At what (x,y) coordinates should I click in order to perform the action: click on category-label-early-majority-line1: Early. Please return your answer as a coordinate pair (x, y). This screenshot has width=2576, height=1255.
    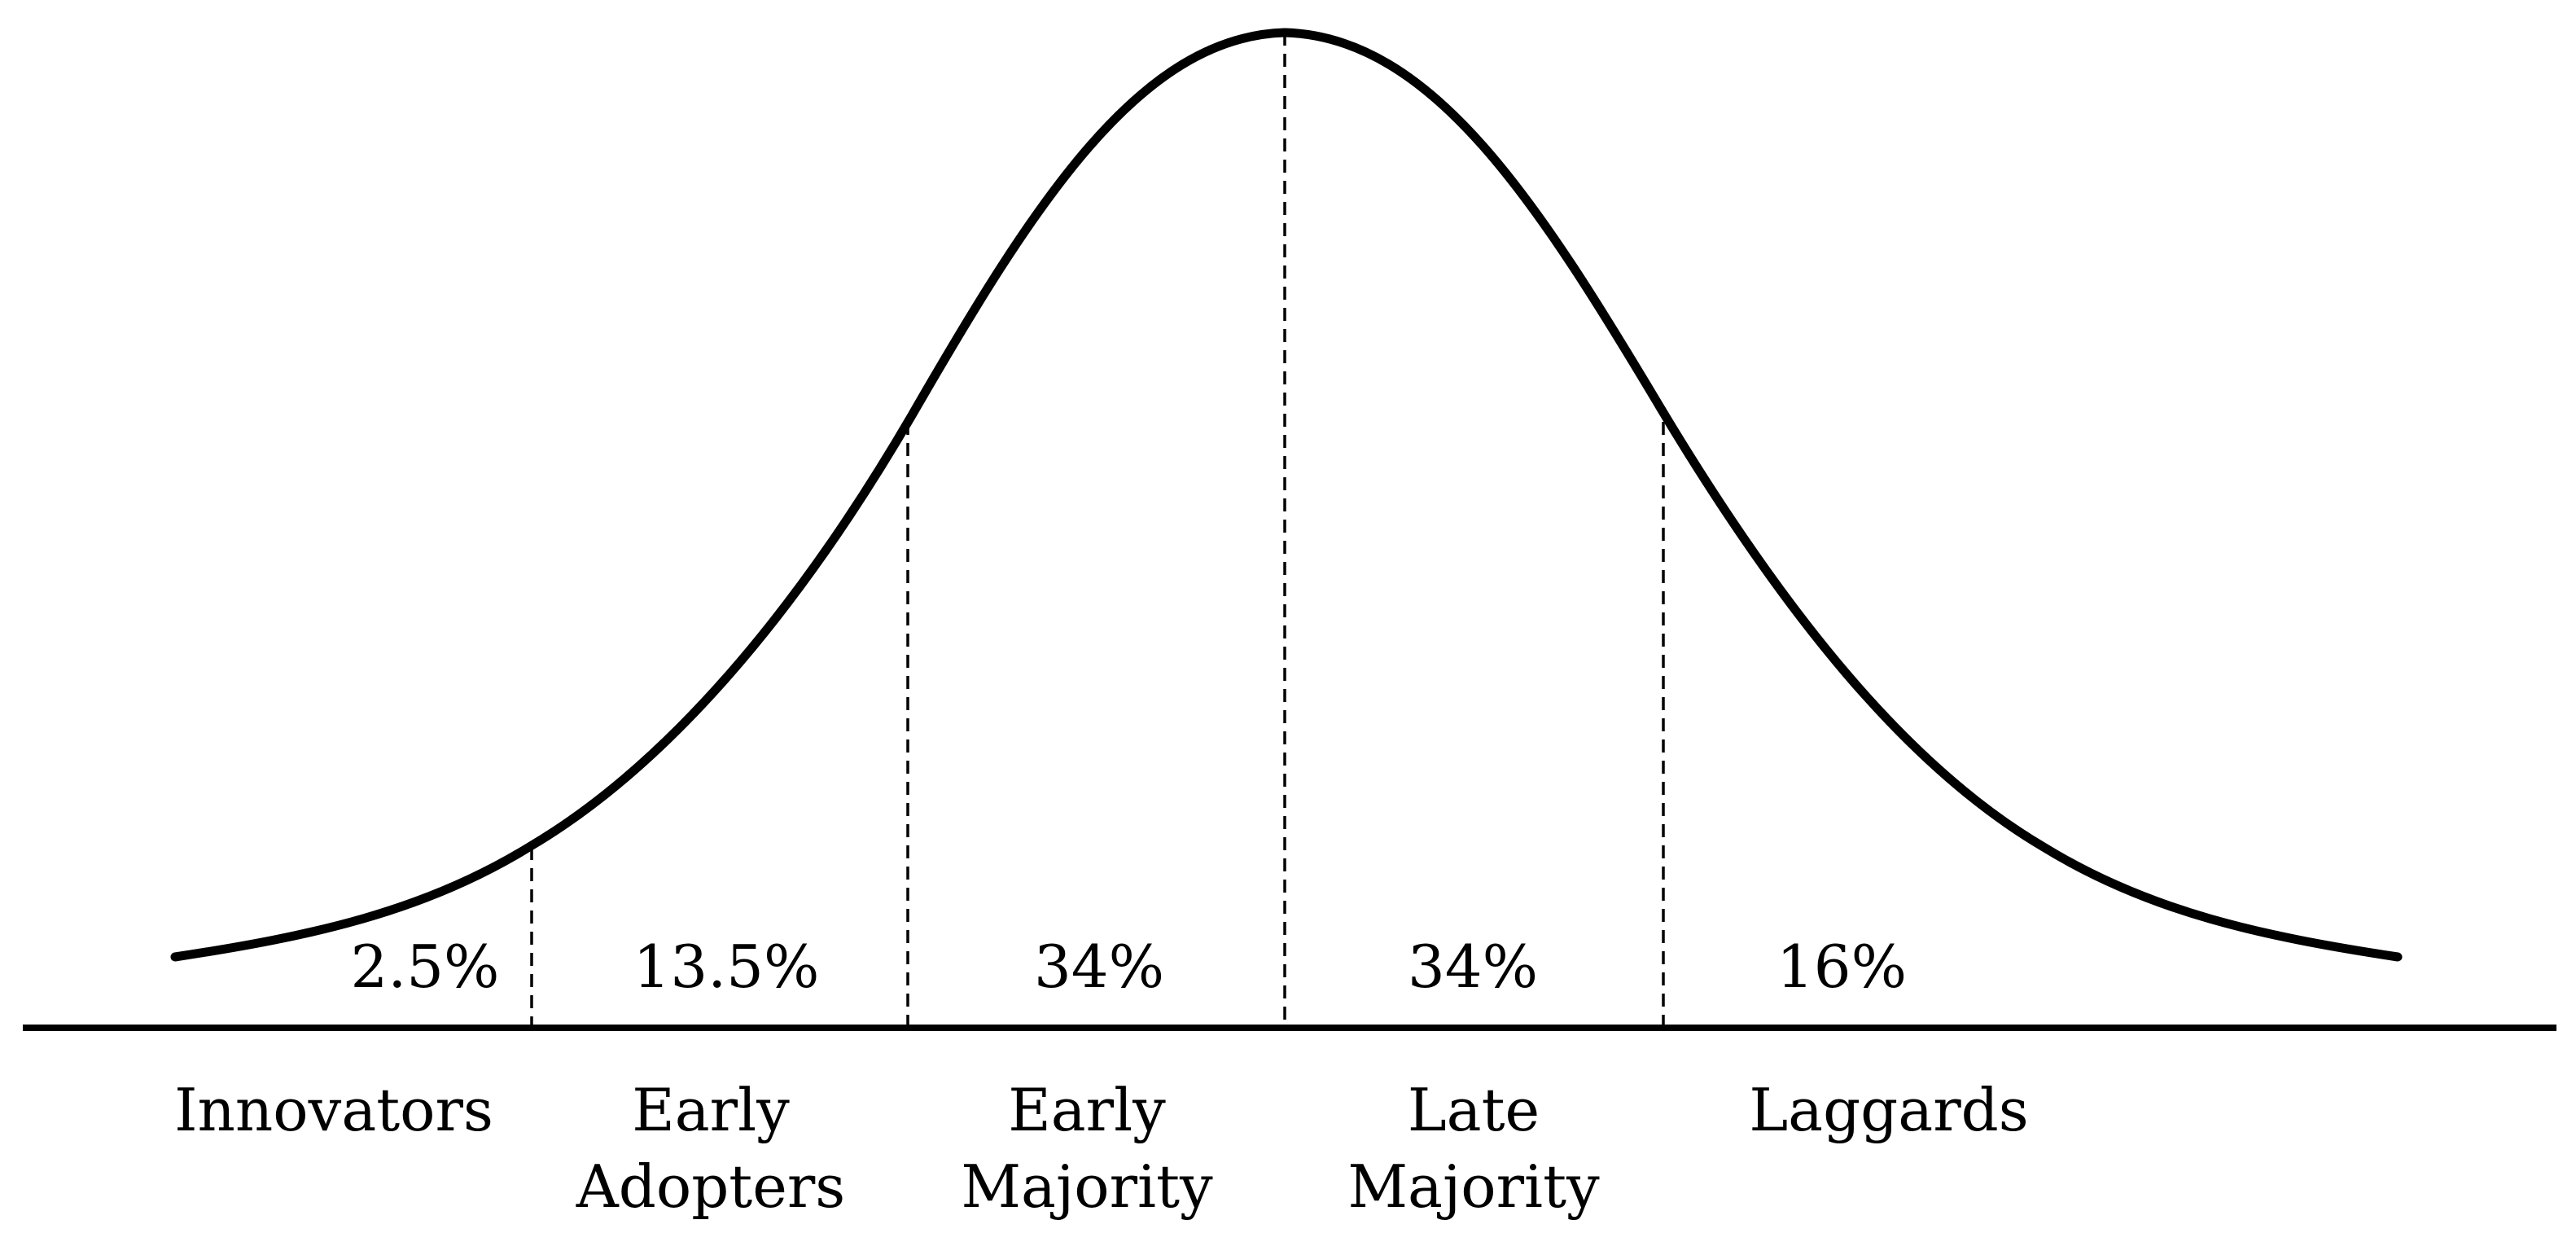
    Looking at the image, I should click on (1087, 1110).